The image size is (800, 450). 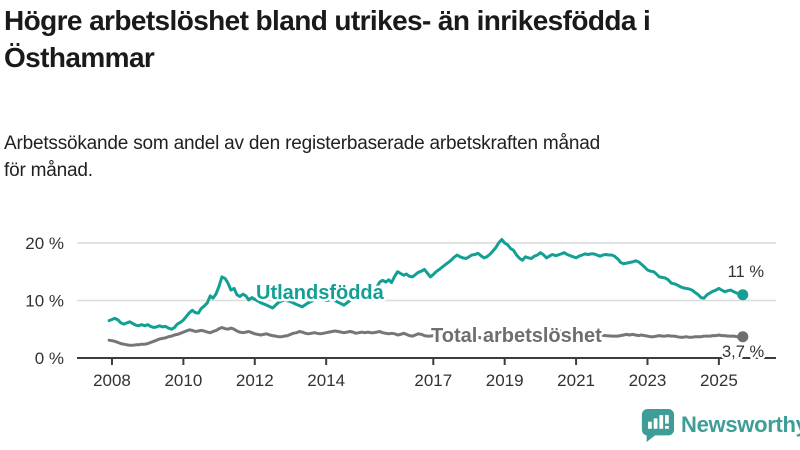 I want to click on end-value-label-total: 3,7 %, so click(x=743, y=352).